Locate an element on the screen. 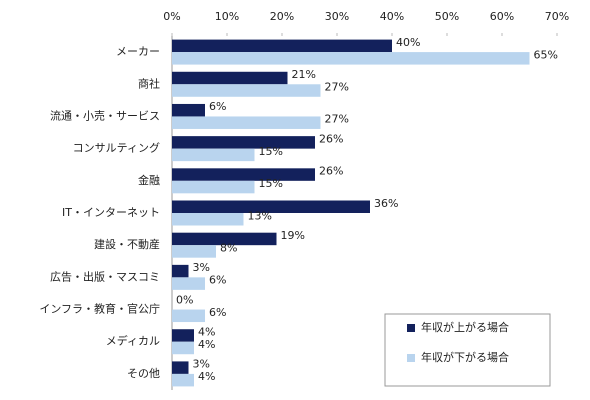 The height and width of the screenshot is (400, 590). legend-label: 年収が下がる場合 is located at coordinates (465, 357).